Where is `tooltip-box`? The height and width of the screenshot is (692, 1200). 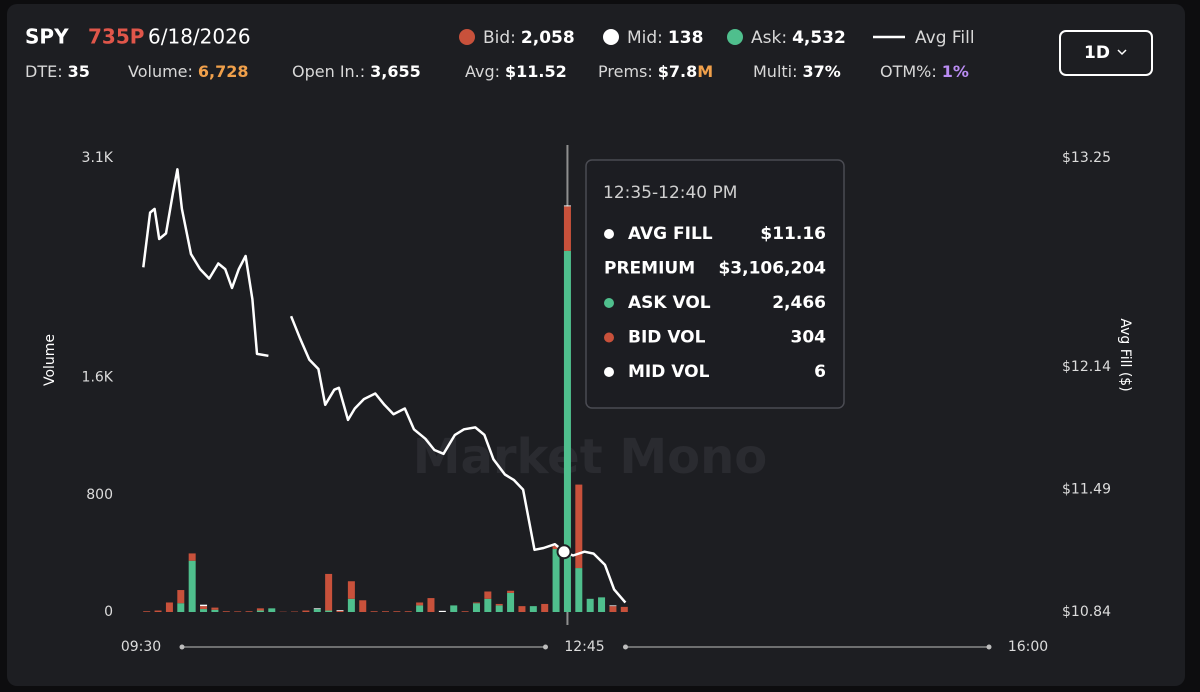
tooltip-box is located at coordinates (715, 284).